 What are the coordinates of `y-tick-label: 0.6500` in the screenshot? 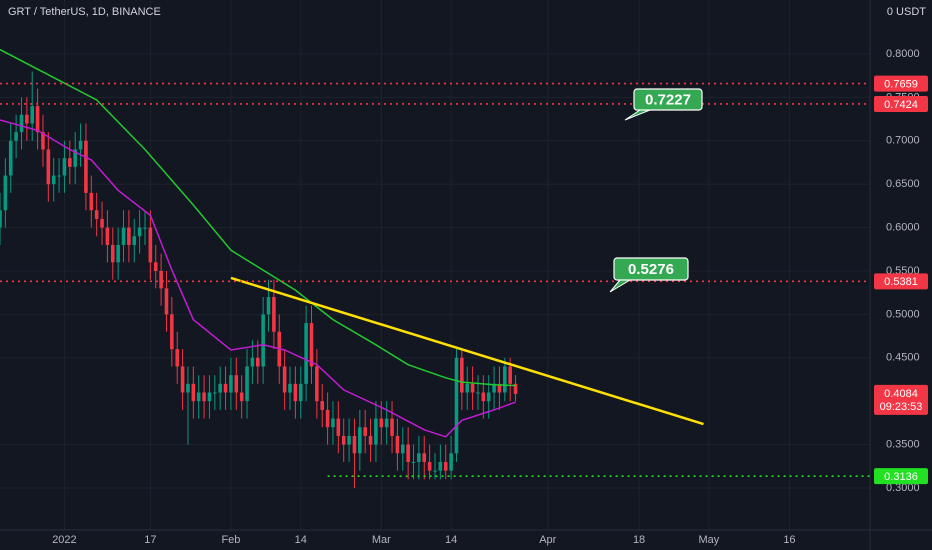 It's located at (903, 184).